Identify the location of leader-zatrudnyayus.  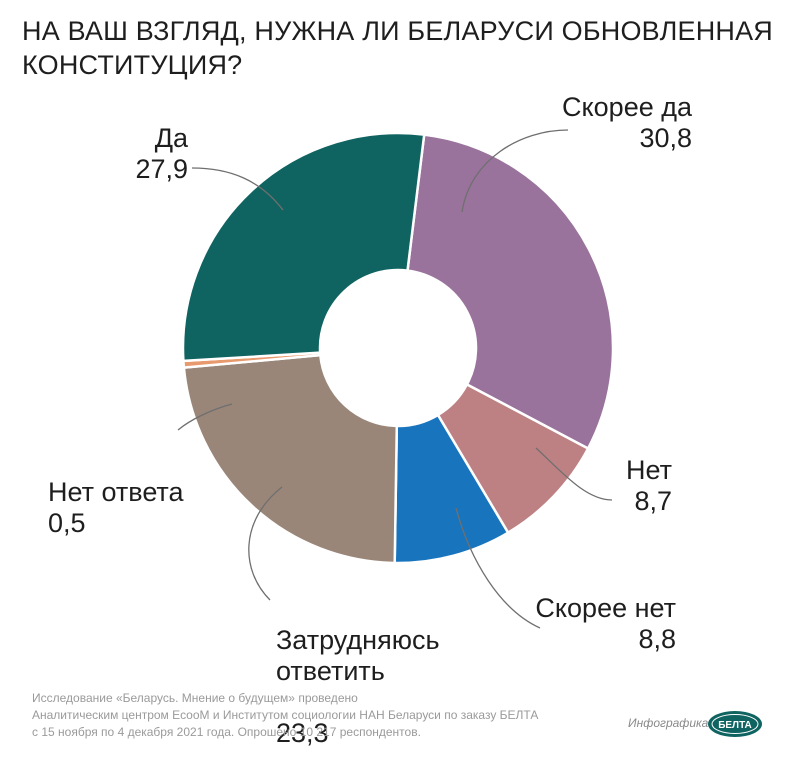
(265, 543).